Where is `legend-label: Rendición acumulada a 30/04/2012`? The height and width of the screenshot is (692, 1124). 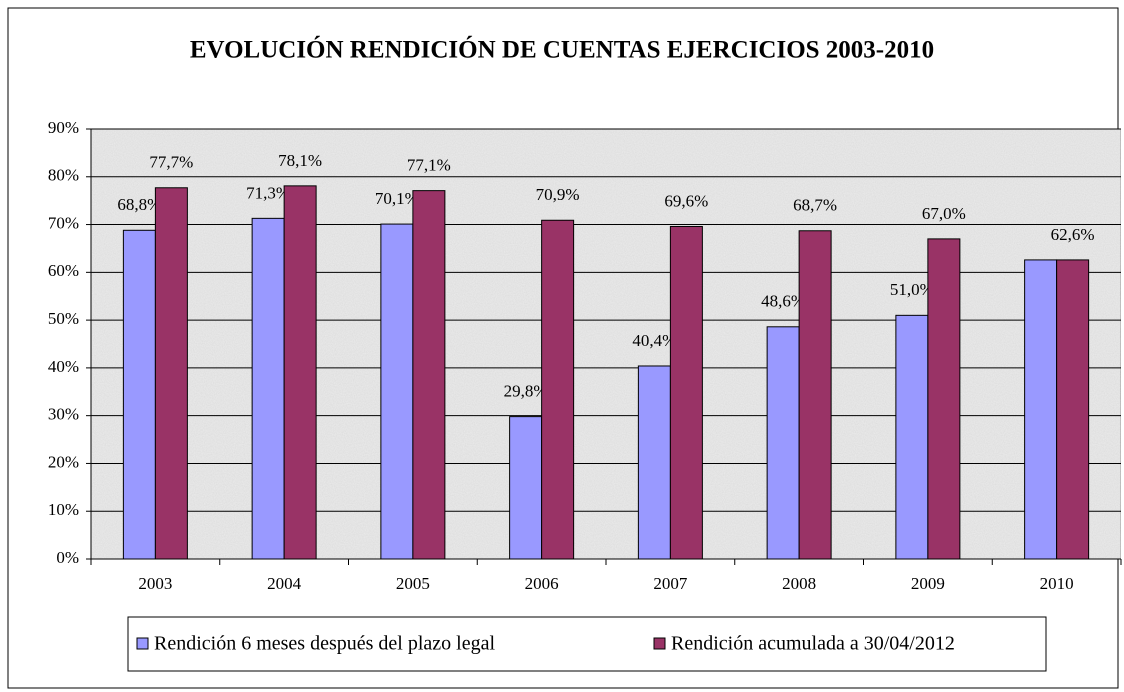
legend-label: Rendición acumulada a 30/04/2012 is located at coordinates (813, 644).